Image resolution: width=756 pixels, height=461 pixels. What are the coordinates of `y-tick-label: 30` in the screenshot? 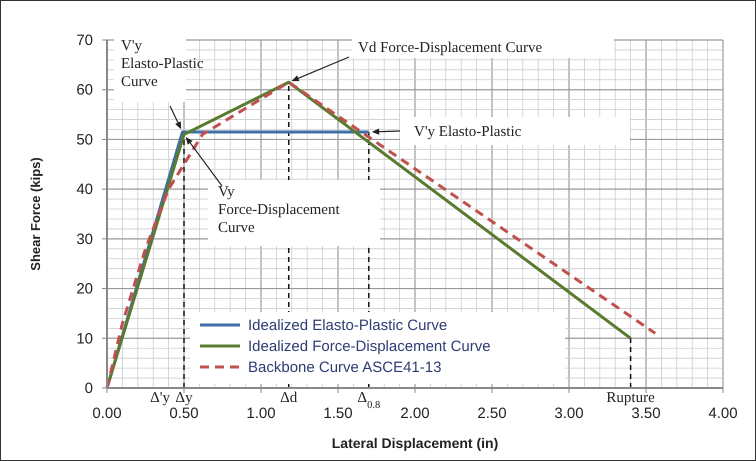 It's located at (84, 239).